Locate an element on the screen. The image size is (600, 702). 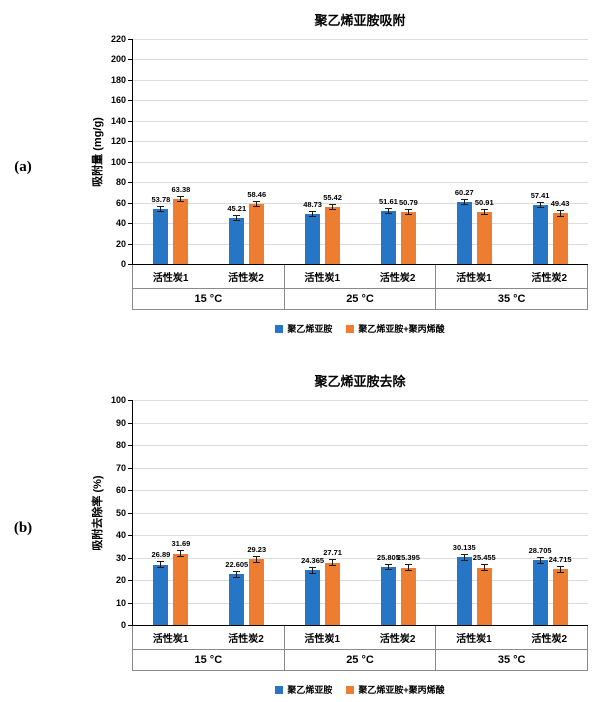
bar-value-label: 29.23 is located at coordinates (257, 549).